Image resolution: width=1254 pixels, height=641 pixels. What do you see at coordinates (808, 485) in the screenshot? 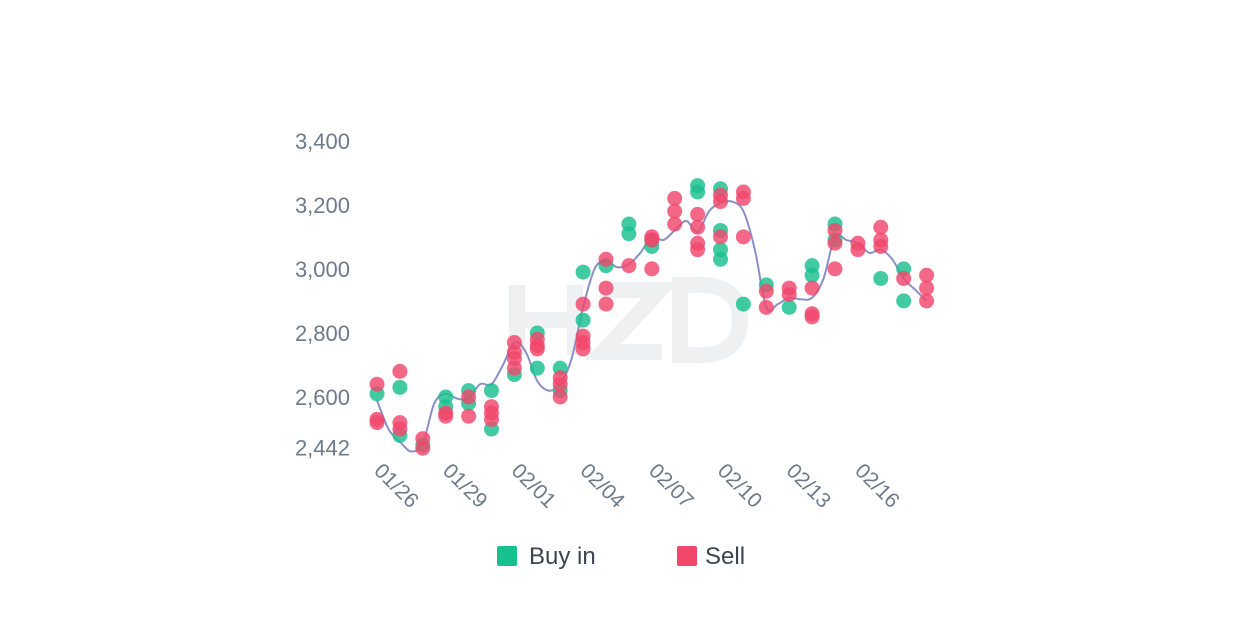
I see `x-tick-label: 02/13` at bounding box center [808, 485].